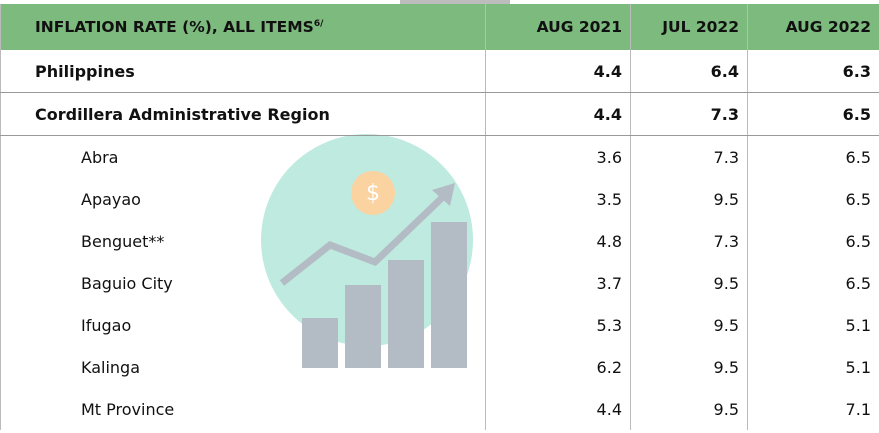  I want to click on region-name: Abra, so click(243, 156).